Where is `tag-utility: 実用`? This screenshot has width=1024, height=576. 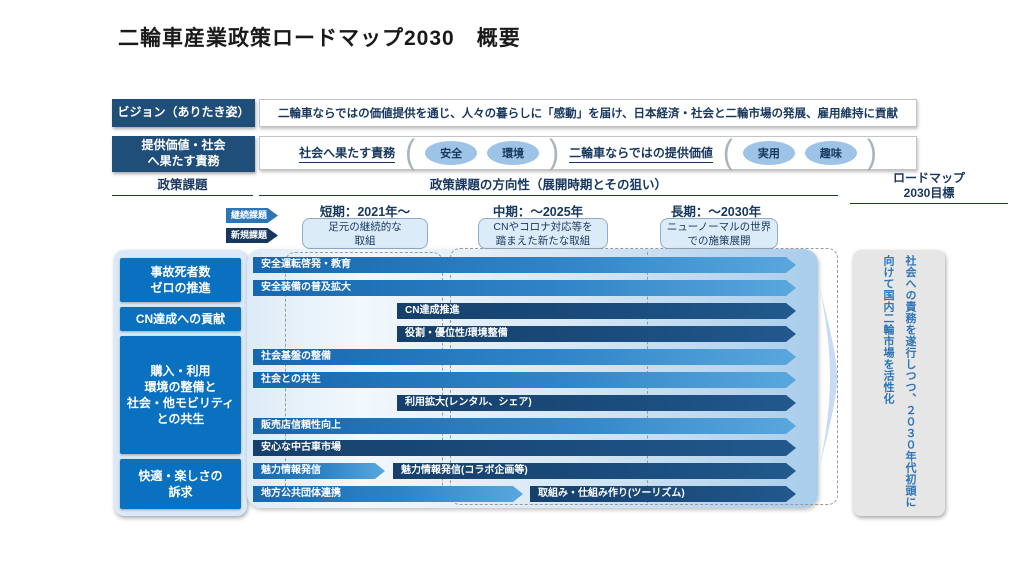 tag-utility: 実用 is located at coordinates (768, 153).